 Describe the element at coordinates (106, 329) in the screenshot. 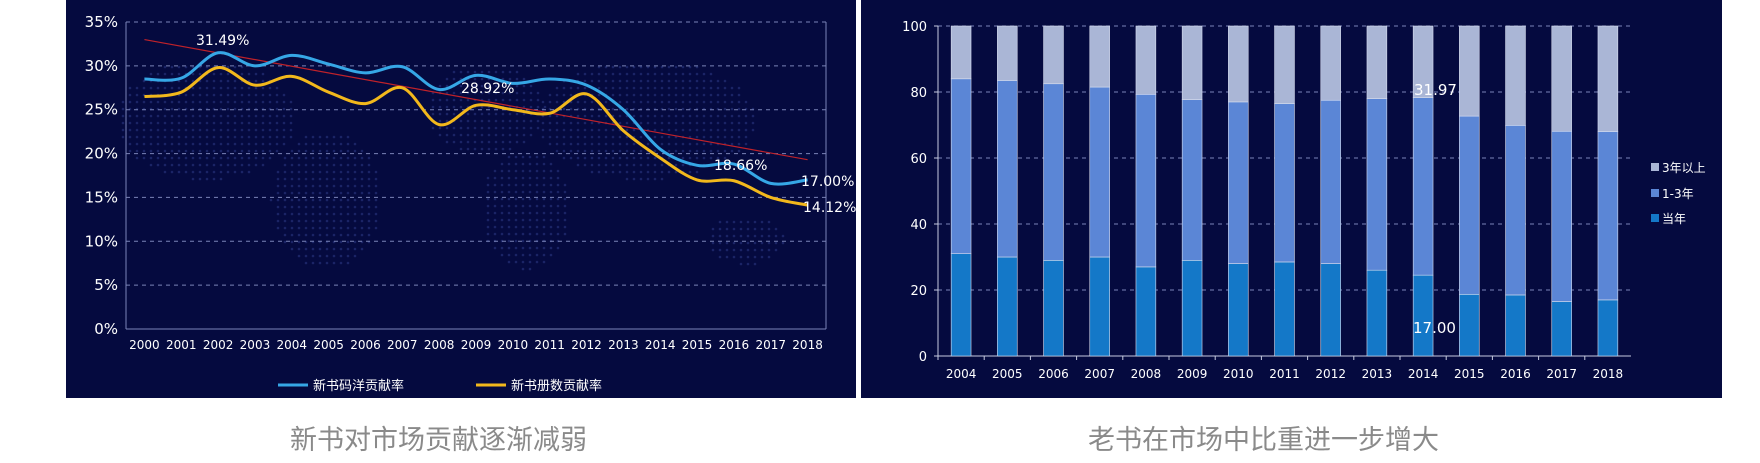

I see `y-tick-label: 0%` at that location.